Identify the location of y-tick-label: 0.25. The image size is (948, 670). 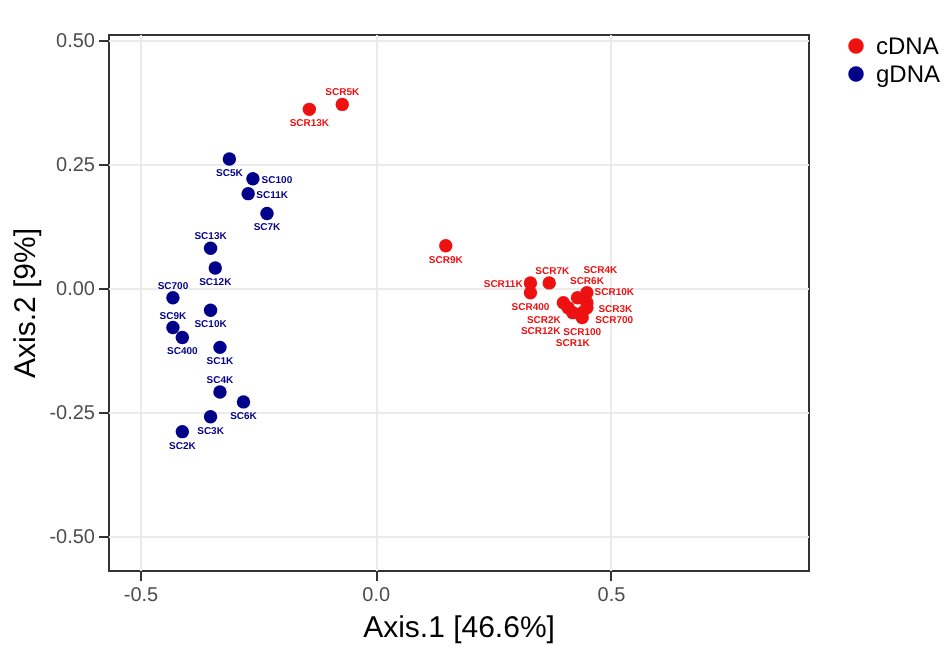
(76, 165).